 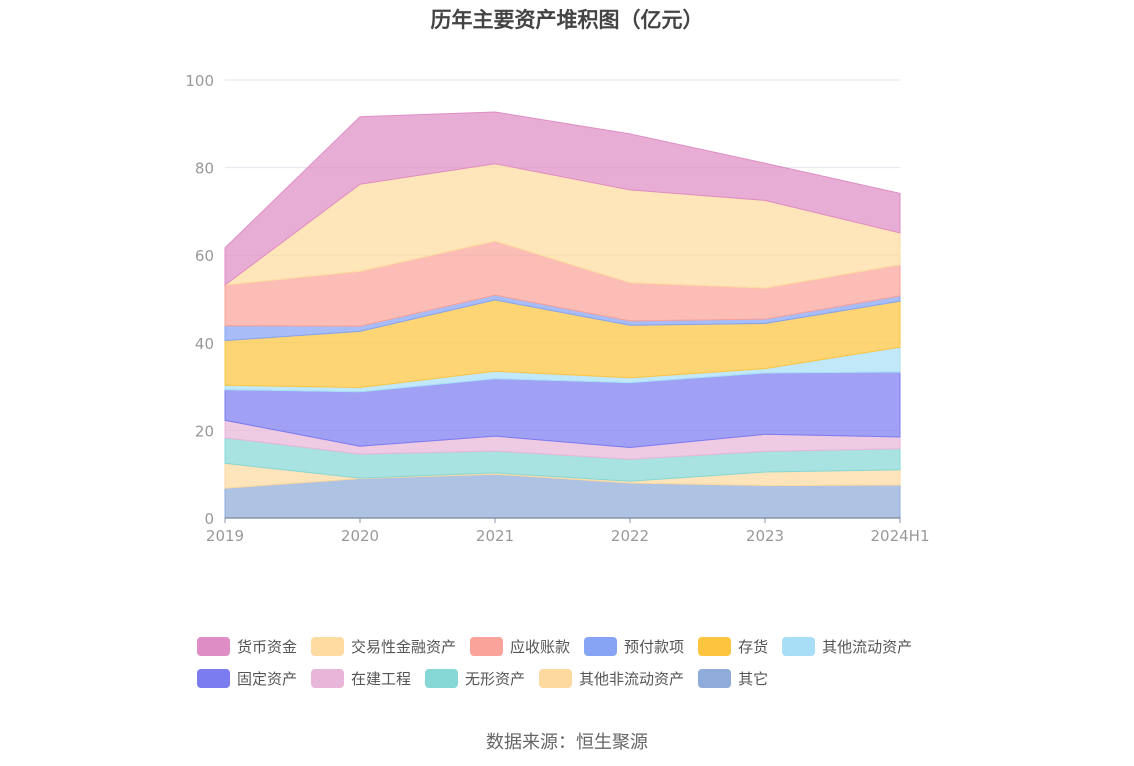 I want to click on area-货币资金, so click(x=562, y=198).